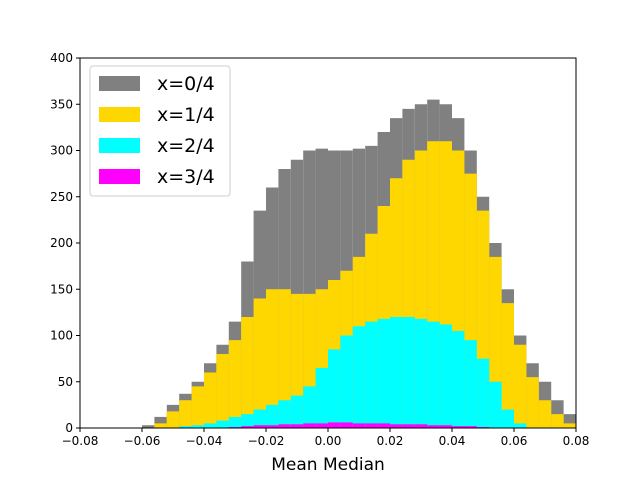 The height and width of the screenshot is (480, 640). Describe the element at coordinates (266, 441) in the screenshot. I see `x-tick-label: −0.02` at that location.